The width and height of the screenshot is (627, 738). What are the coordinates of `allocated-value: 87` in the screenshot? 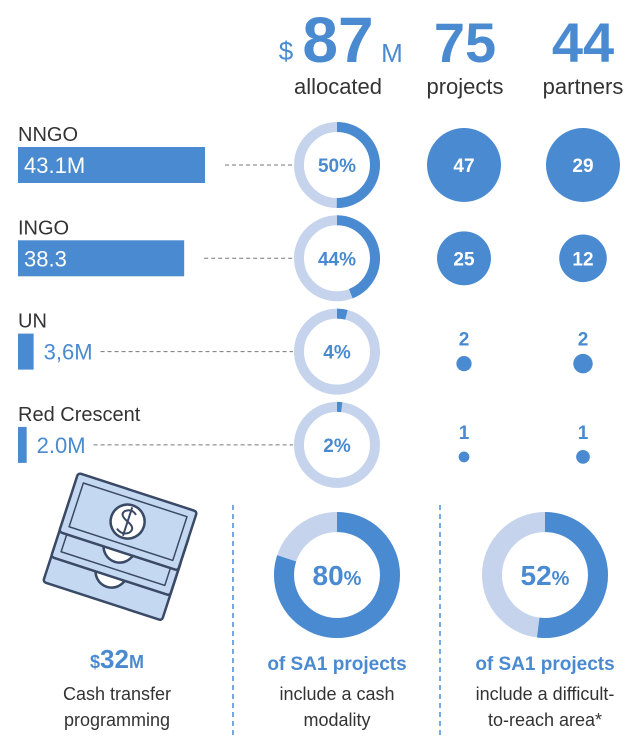 It's located at (337, 40).